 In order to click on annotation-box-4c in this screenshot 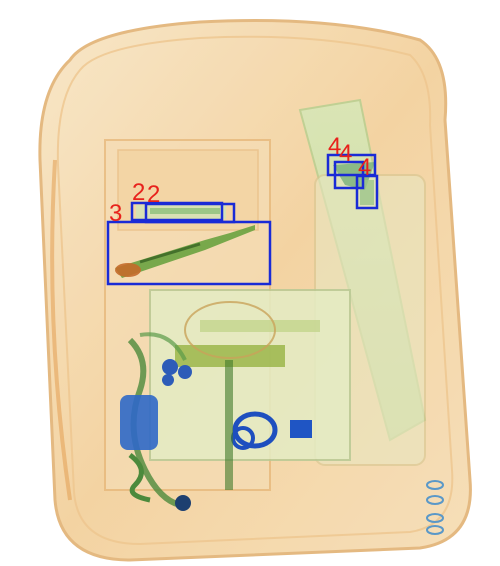, I will do `click(367, 192)`.